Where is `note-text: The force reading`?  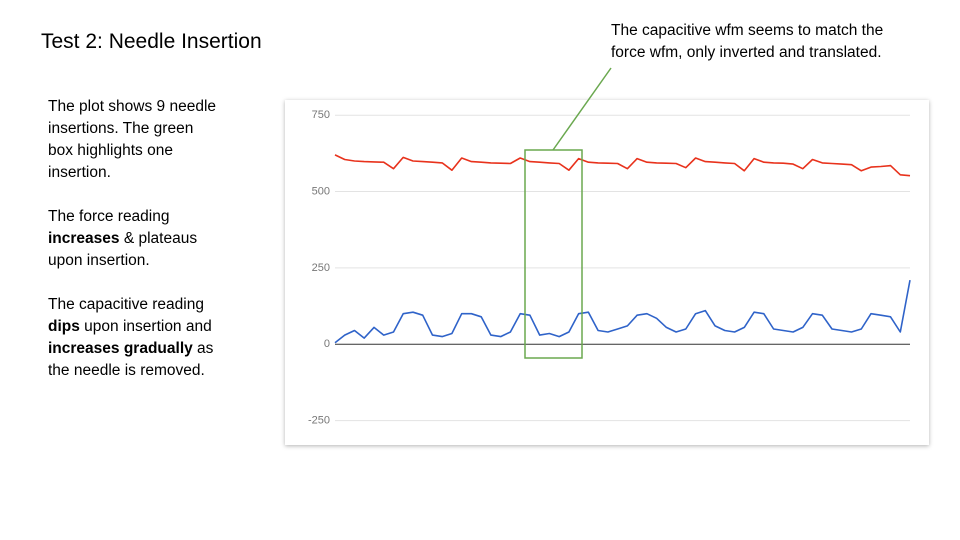 note-text: The force reading is located at coordinates (109, 216).